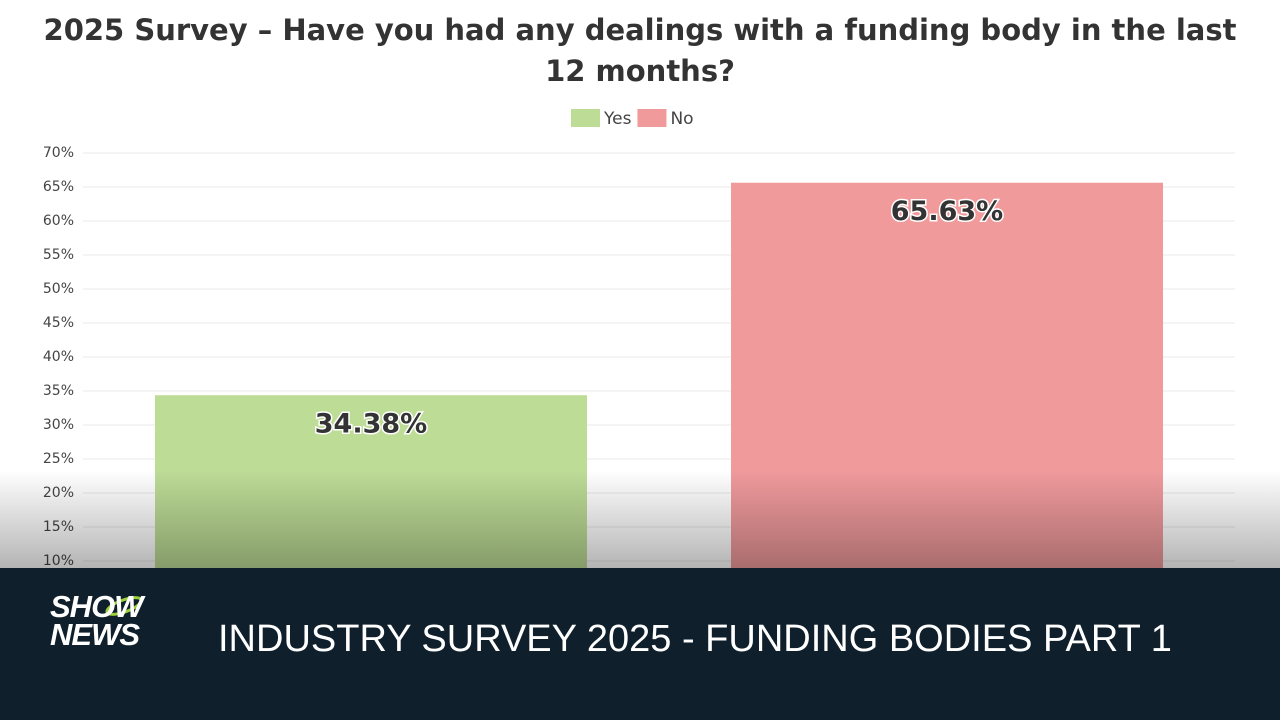  What do you see at coordinates (95, 634) in the screenshot?
I see `logo-text: NEWS` at bounding box center [95, 634].